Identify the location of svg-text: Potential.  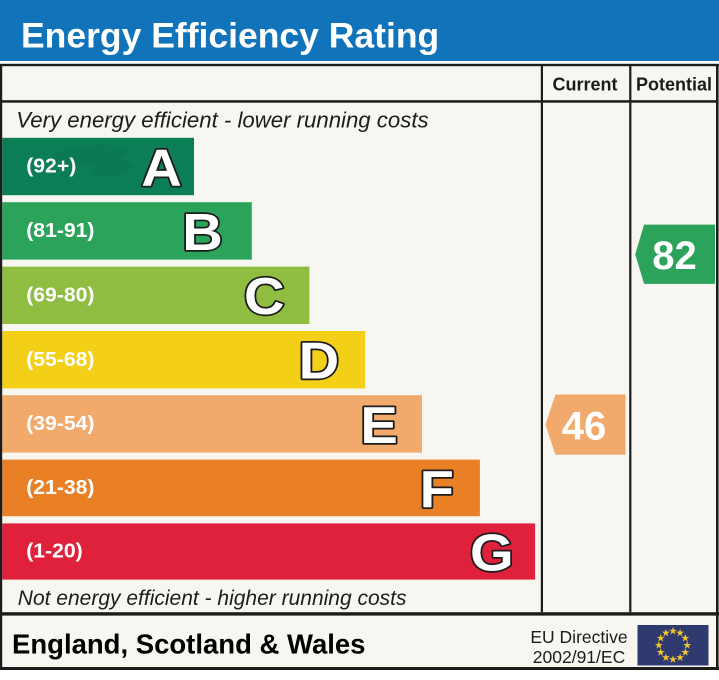
(674, 85).